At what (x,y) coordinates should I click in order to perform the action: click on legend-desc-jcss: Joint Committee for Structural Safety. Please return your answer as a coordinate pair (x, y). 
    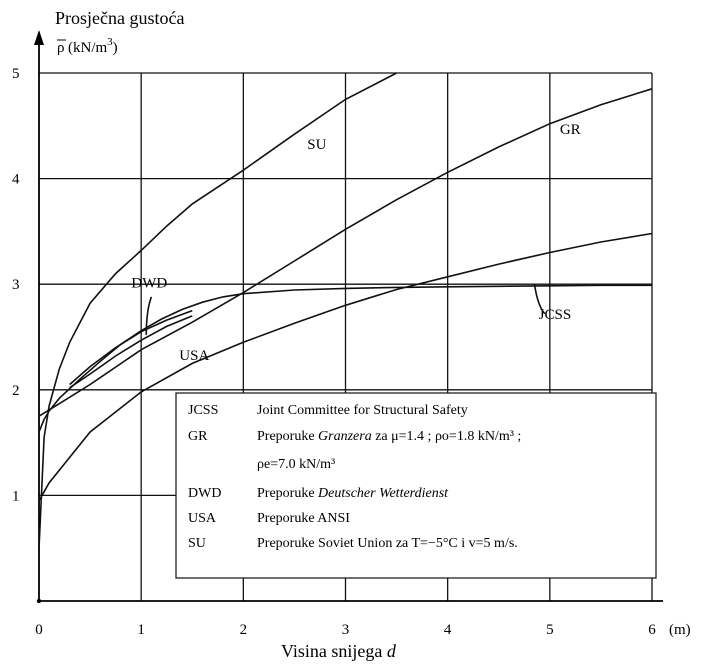
    Looking at the image, I should click on (362, 410).